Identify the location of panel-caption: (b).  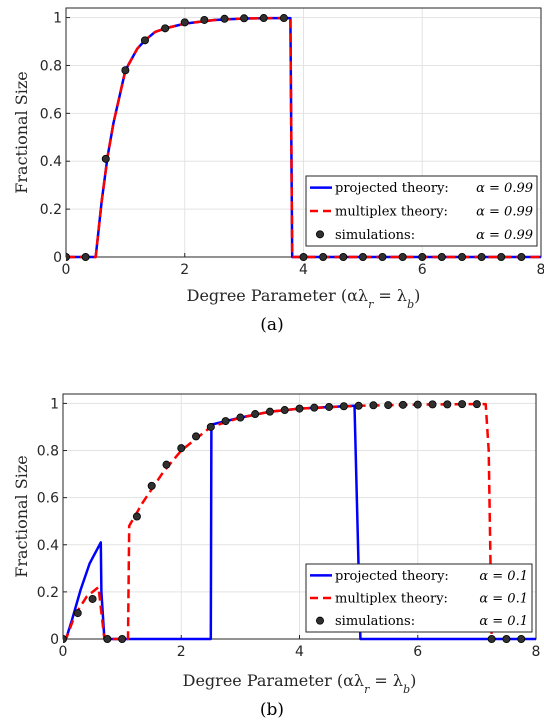
(272, 710).